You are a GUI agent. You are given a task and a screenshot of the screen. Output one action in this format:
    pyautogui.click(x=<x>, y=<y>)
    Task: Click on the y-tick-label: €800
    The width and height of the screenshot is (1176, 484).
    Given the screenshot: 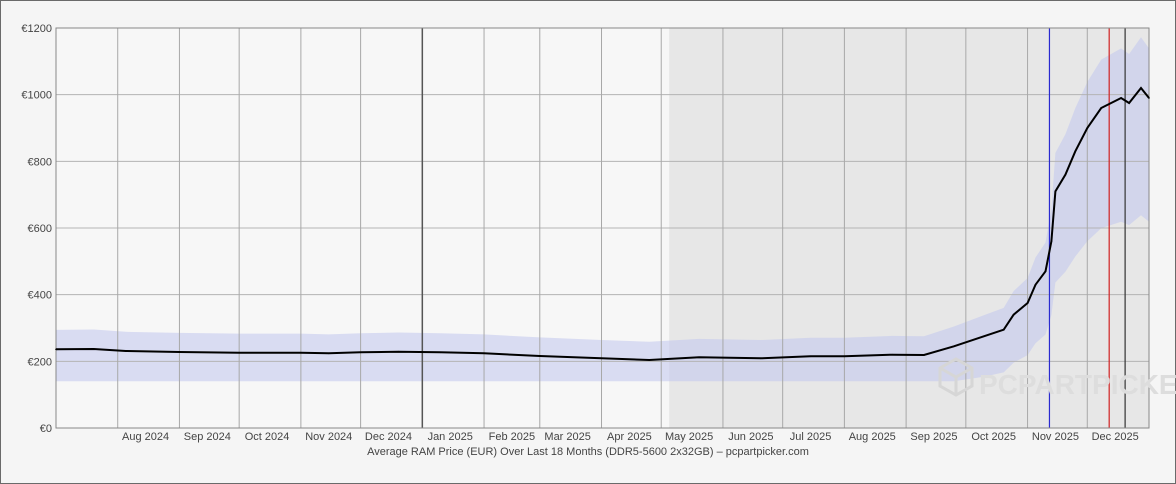 What is the action you would take?
    pyautogui.click(x=40, y=162)
    